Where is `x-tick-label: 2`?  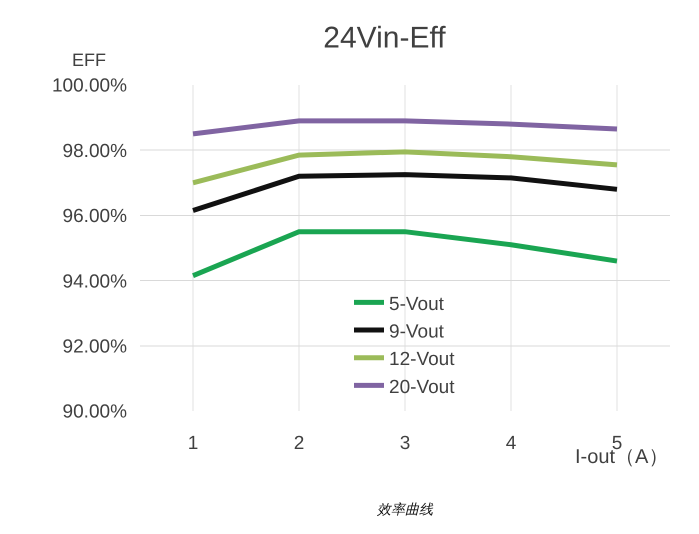
x-tick-label: 2 is located at coordinates (299, 443).